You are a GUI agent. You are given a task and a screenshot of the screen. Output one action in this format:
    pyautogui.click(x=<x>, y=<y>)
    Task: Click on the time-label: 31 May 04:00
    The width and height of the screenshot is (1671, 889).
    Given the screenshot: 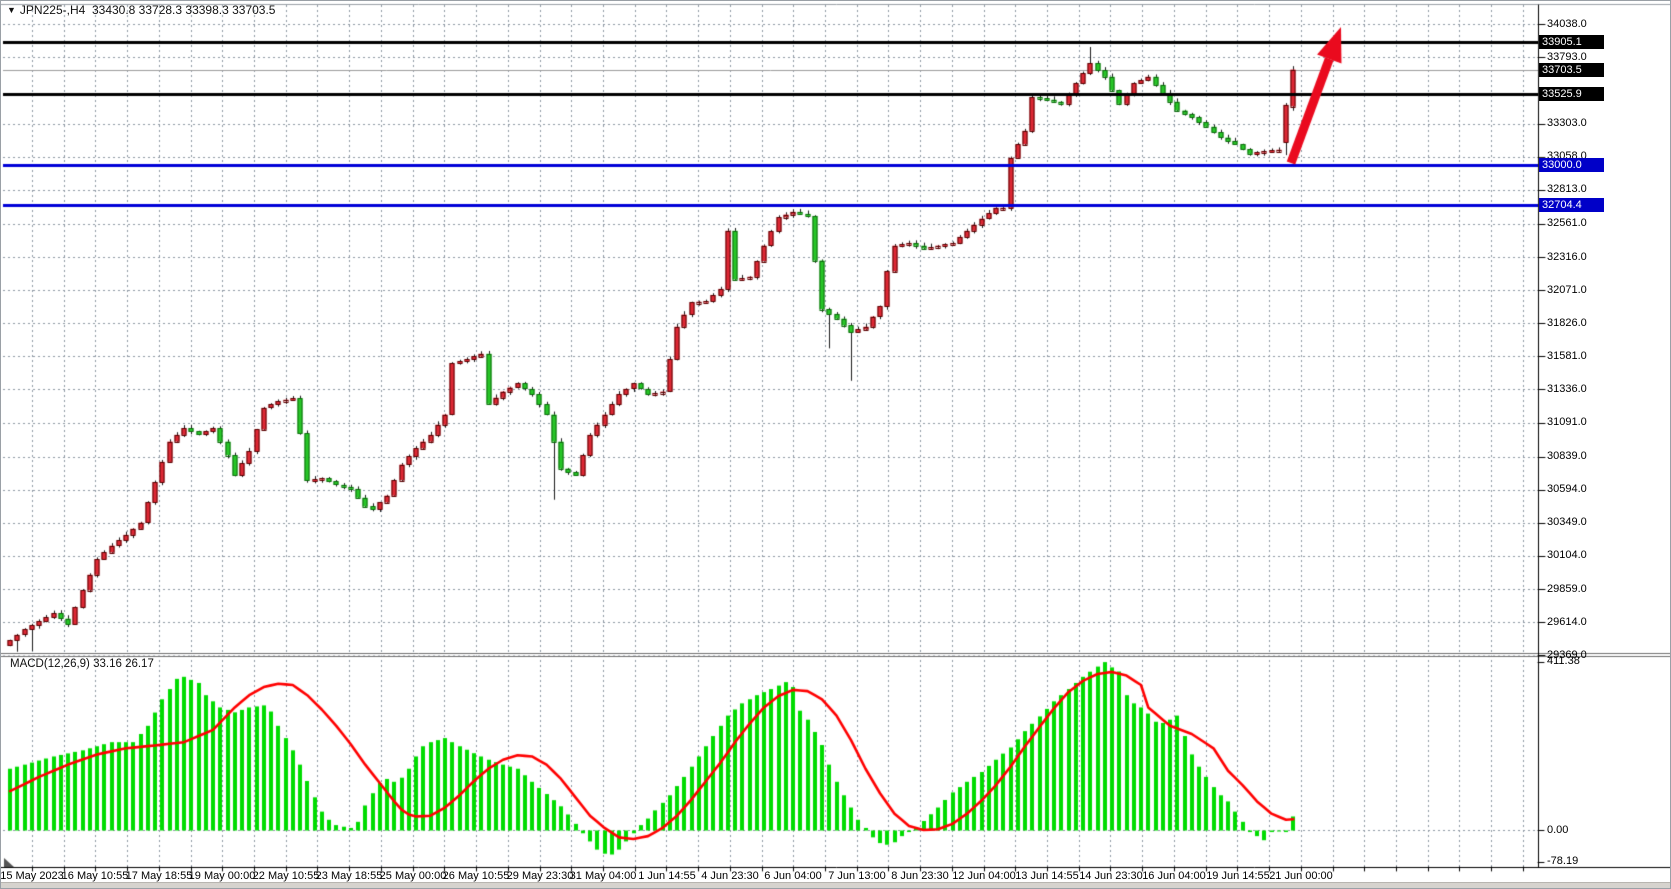 What is the action you would take?
    pyautogui.click(x=603, y=876)
    